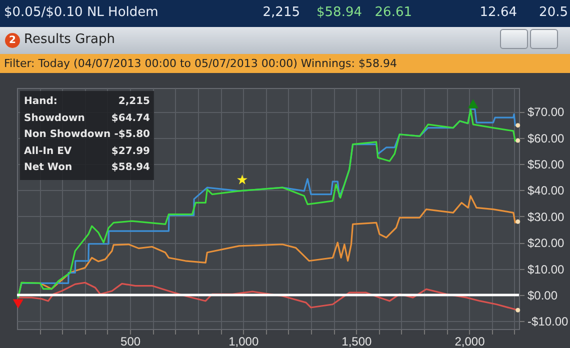  Describe the element at coordinates (546, 112) in the screenshot. I see `y-tick-label: $70.00` at that location.